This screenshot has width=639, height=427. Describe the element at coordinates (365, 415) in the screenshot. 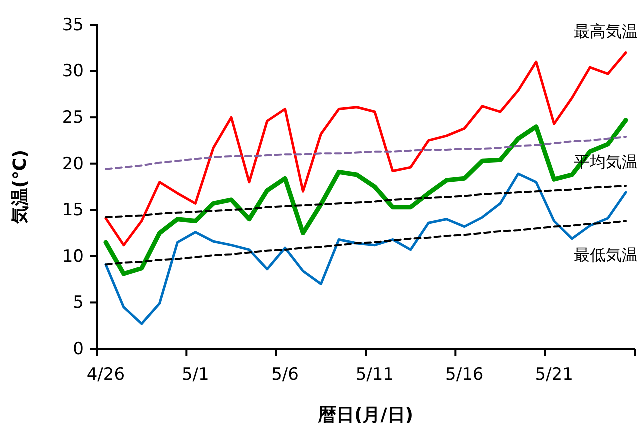

I see `x-axis-title: 暦日(月/日)` at that location.